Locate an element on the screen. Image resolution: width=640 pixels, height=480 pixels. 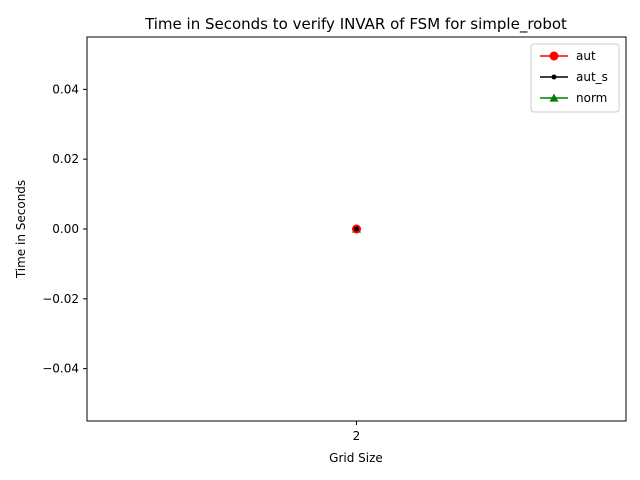
legend-marker-aut-s is located at coordinates (554, 77).